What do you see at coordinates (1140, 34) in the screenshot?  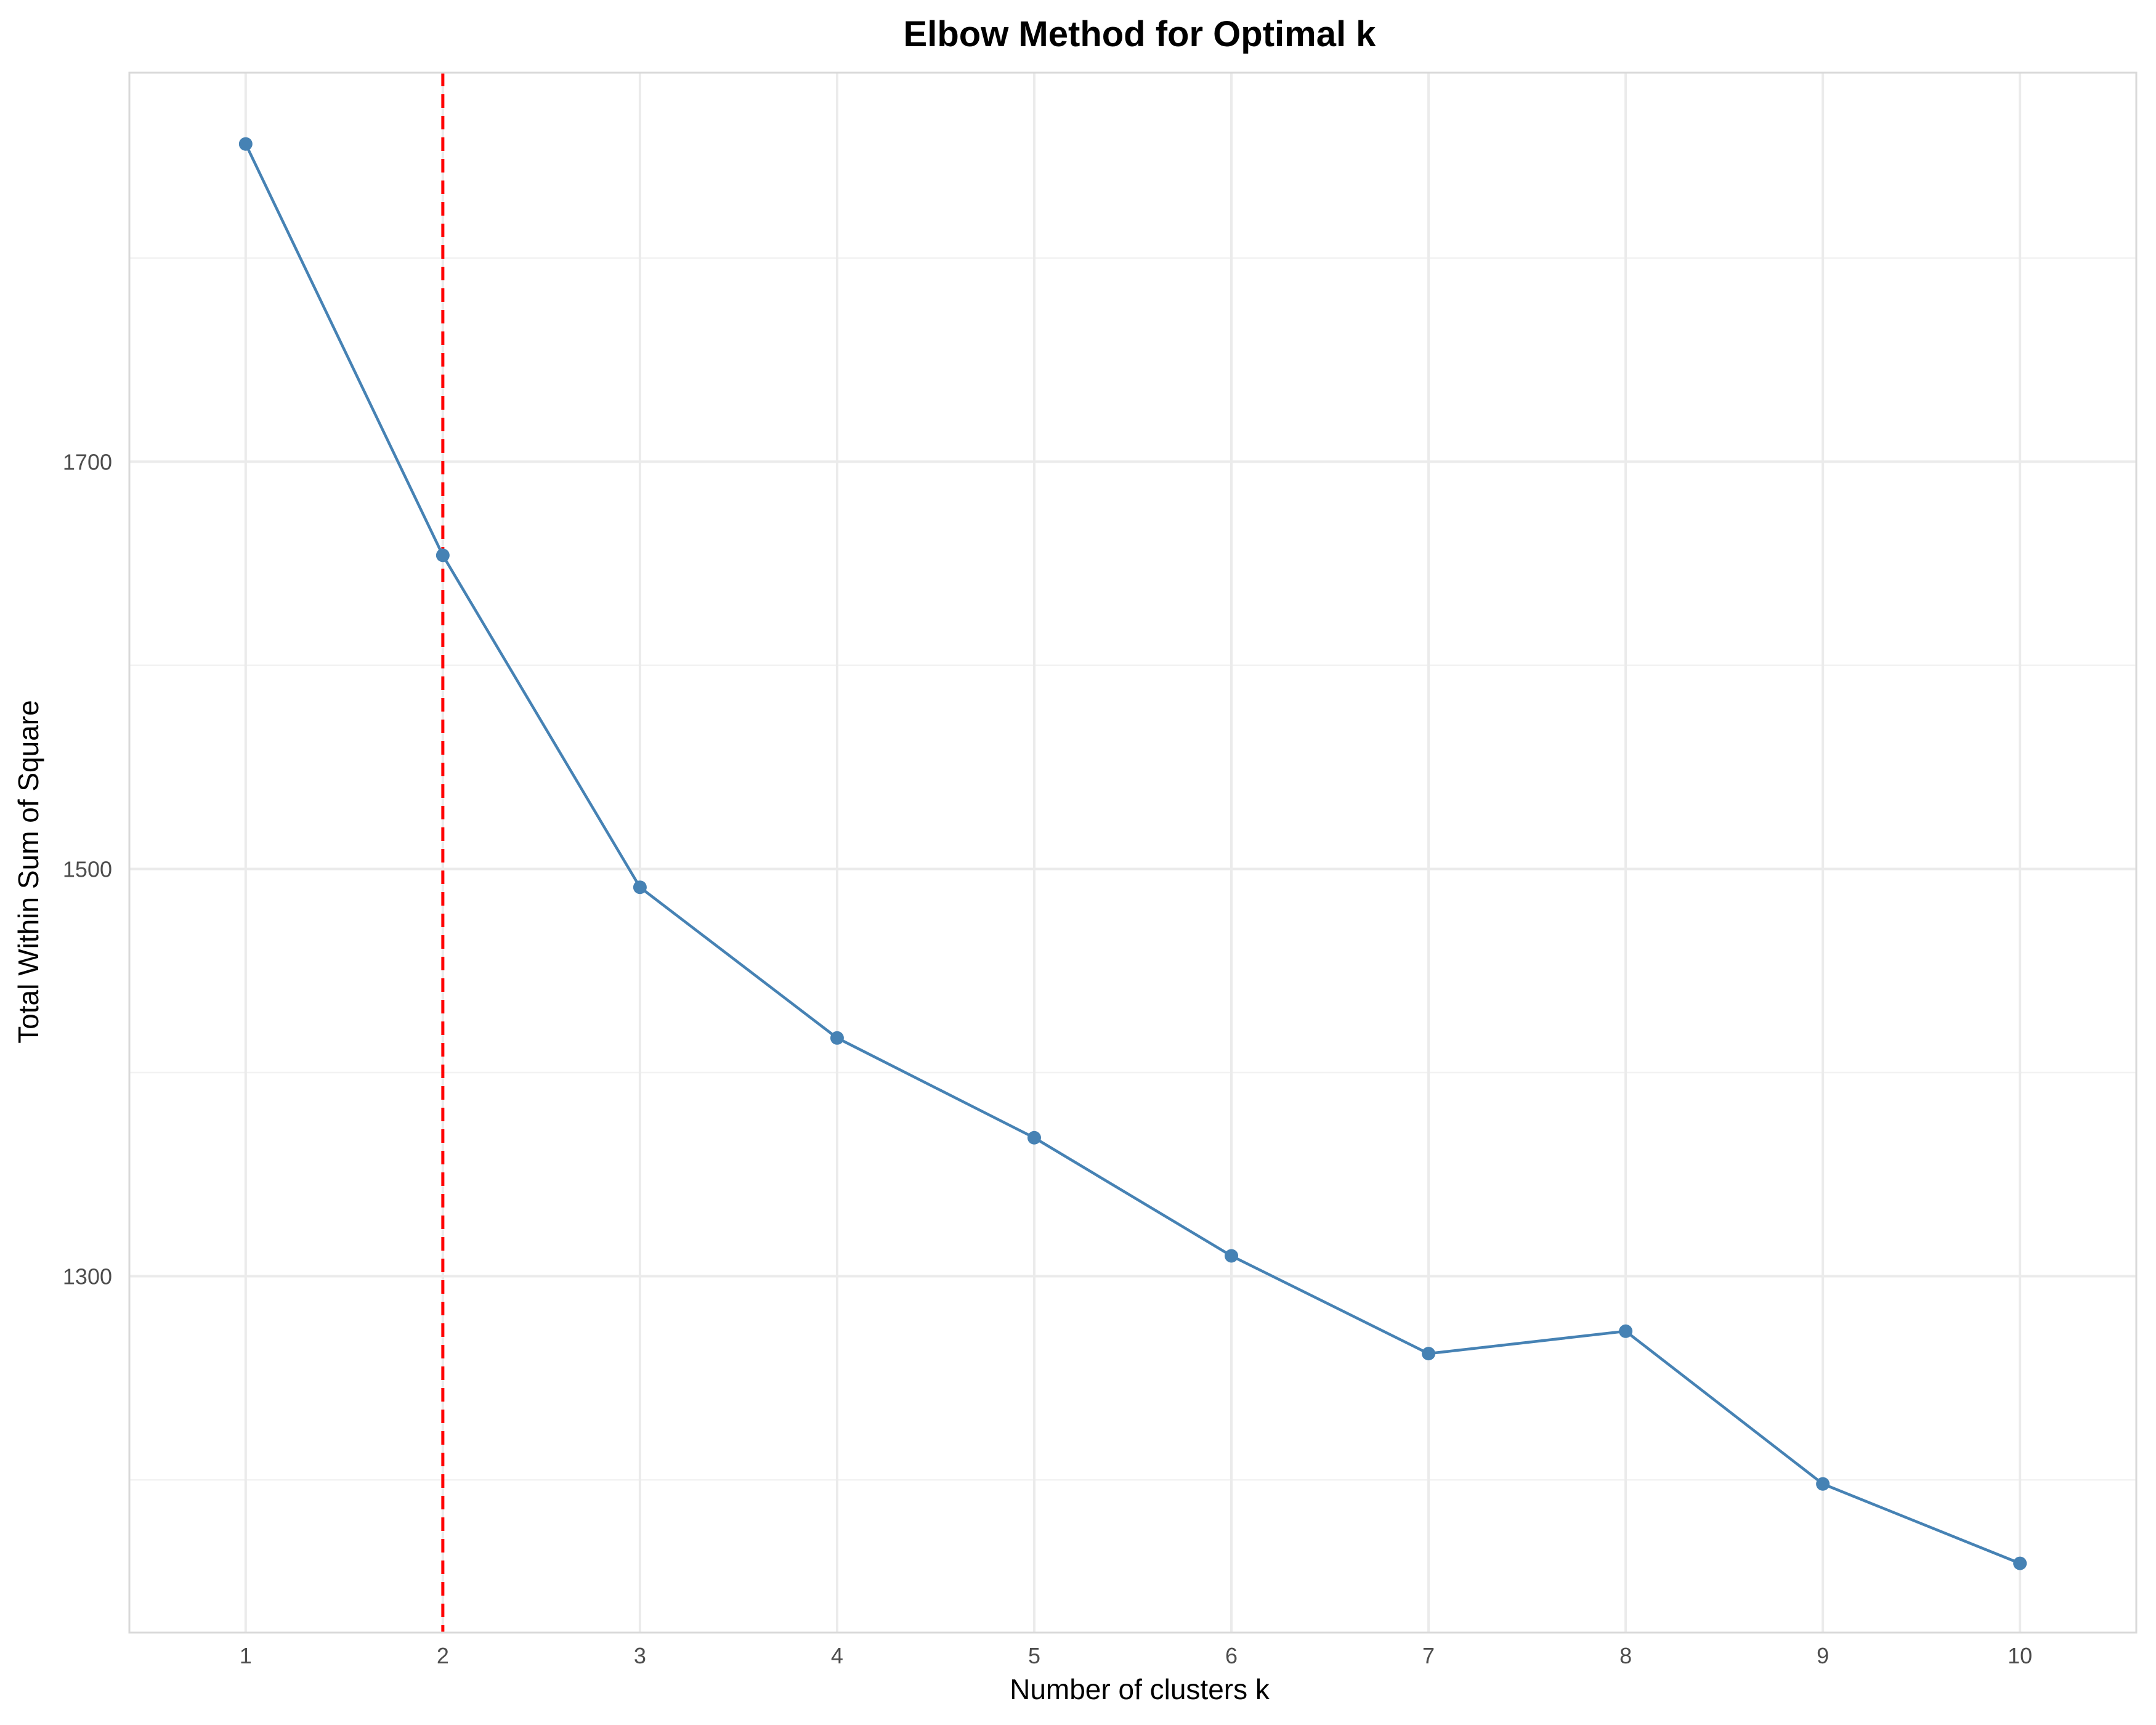 I see `chart-title: Elbow Method for Optimal k` at bounding box center [1140, 34].